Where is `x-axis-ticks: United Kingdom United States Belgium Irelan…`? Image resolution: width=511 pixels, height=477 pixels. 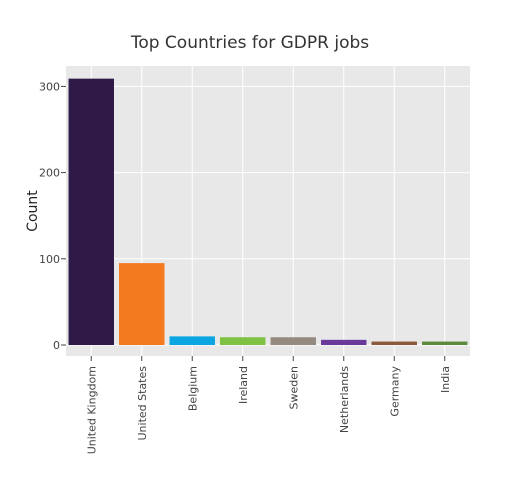
x-axis-ticks: United Kingdom United States Belgium Irelan… is located at coordinates (268, 405).